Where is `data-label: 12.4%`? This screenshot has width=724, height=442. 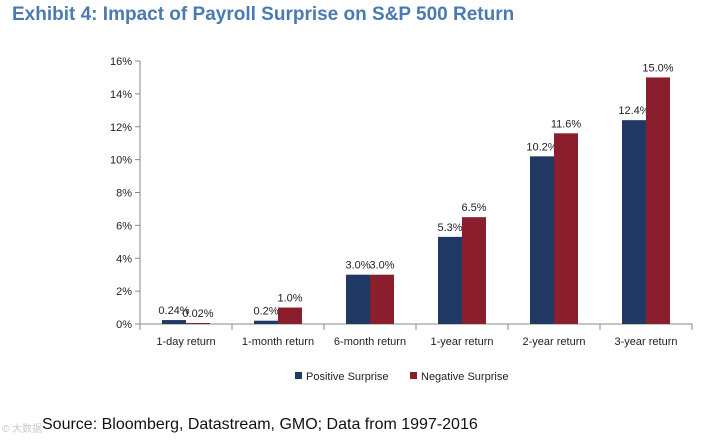 data-label: 12.4% is located at coordinates (633, 111).